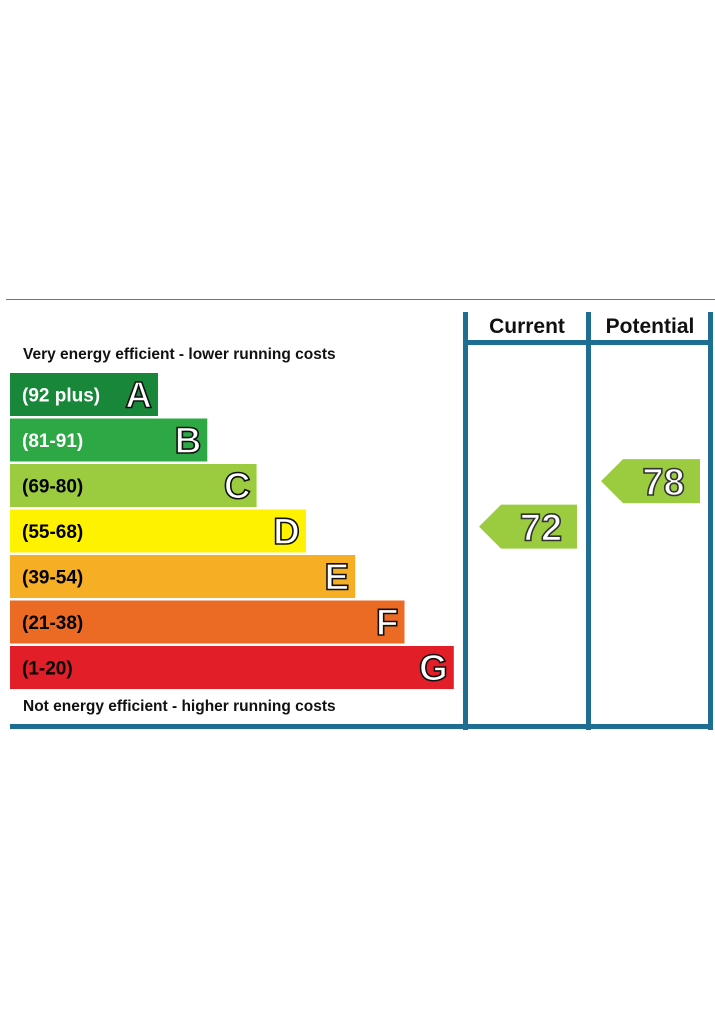 The width and height of the screenshot is (715, 1033). I want to click on band-bar-c, so click(133, 485).